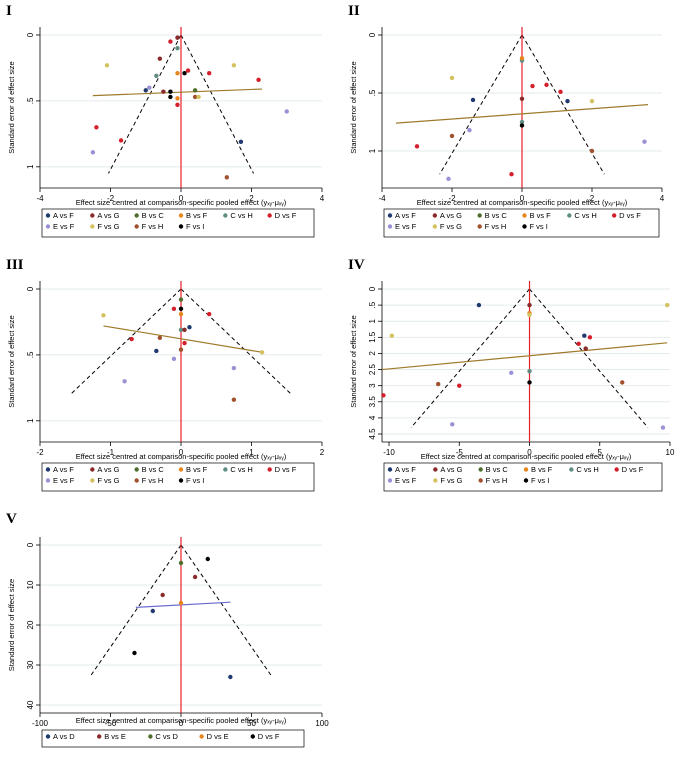 Image resolution: width=685 pixels, height=757 pixels. What do you see at coordinates (111, 452) in the screenshot?
I see `x-tick-label: -1` at bounding box center [111, 452].